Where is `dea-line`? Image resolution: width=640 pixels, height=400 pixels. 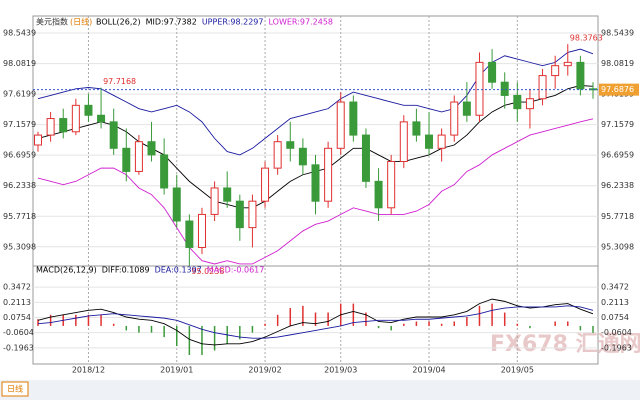 dea-line is located at coordinates (315, 322).